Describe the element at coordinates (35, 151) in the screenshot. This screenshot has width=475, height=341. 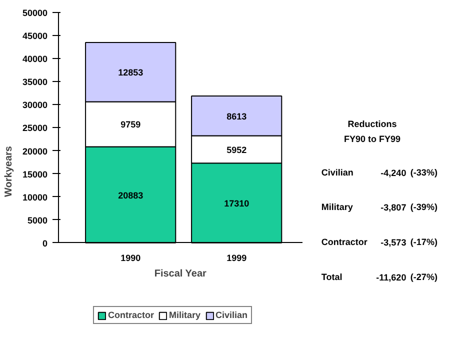
I see `y-tick-label: 20000` at that location.